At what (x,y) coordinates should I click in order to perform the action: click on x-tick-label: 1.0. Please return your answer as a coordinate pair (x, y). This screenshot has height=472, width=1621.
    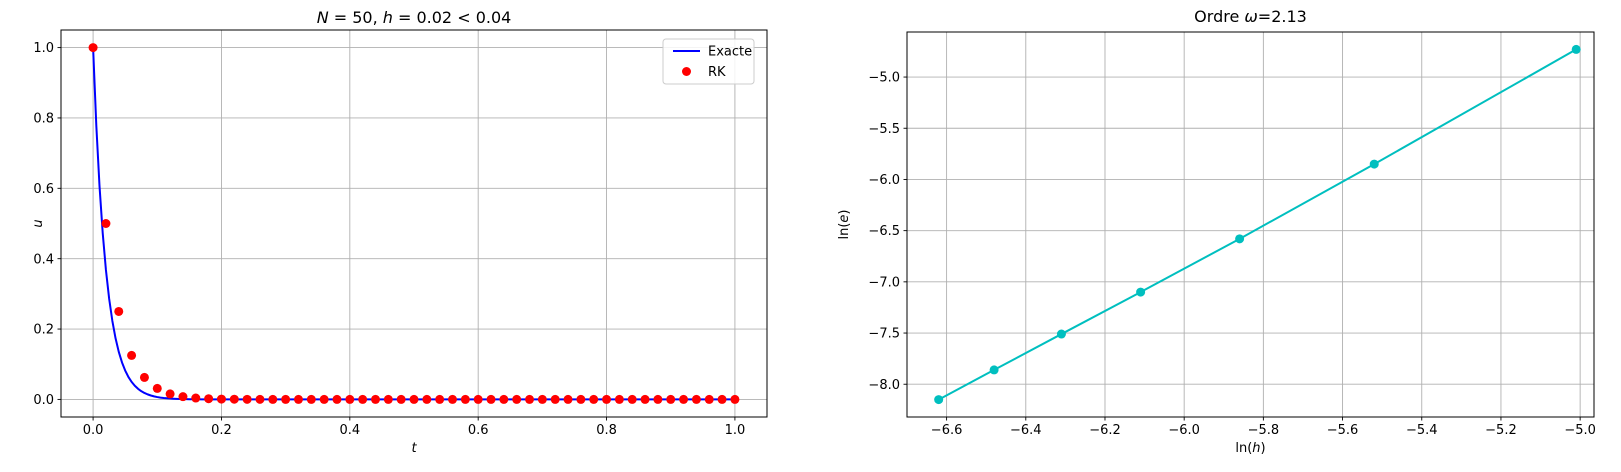
    Looking at the image, I should click on (735, 430).